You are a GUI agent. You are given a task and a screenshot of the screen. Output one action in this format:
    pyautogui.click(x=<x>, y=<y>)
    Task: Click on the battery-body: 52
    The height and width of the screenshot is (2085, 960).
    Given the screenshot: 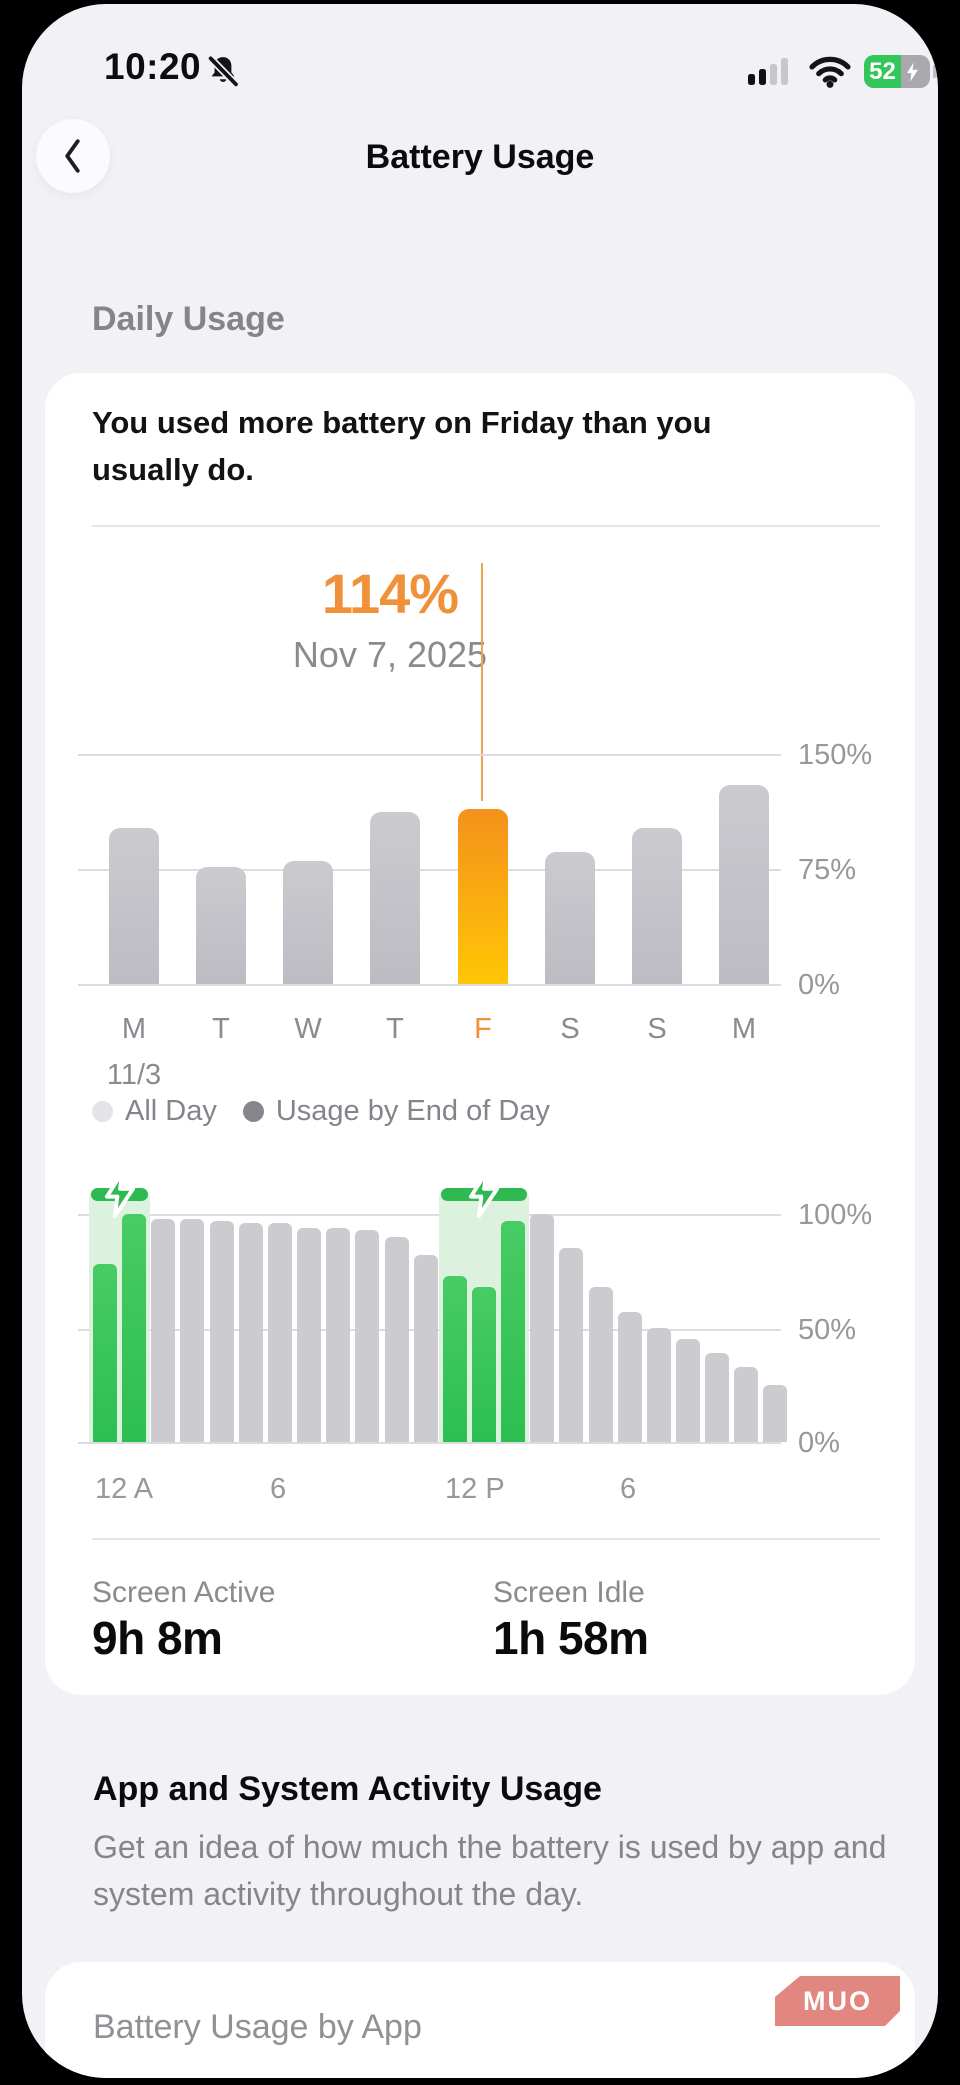 What is the action you would take?
    pyautogui.click(x=897, y=71)
    